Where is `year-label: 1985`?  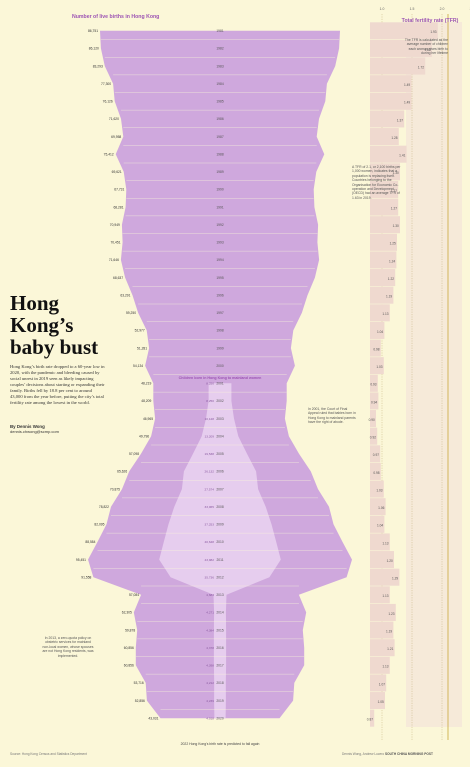 year-label: 1985 is located at coordinates (220, 102).